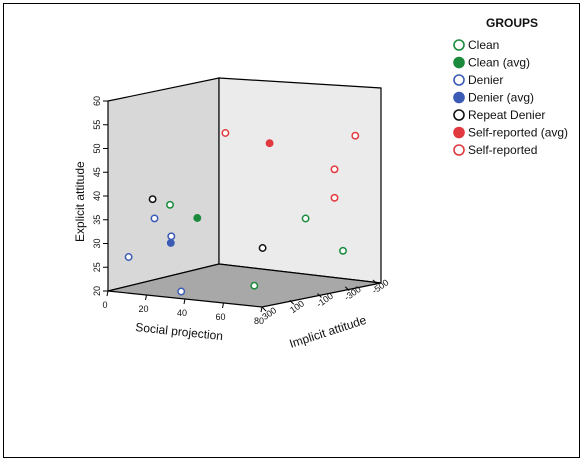 The image size is (587, 464). I want to click on y-tick-label: 50, so click(97, 148).